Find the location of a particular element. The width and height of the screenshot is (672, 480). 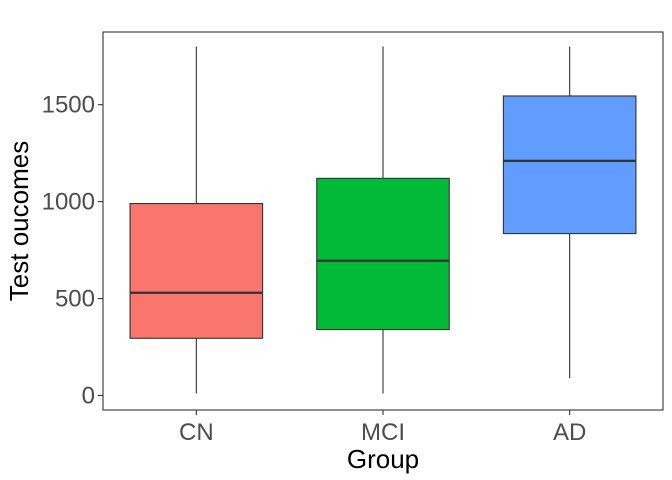

x-tick-label: AD is located at coordinates (569, 432).